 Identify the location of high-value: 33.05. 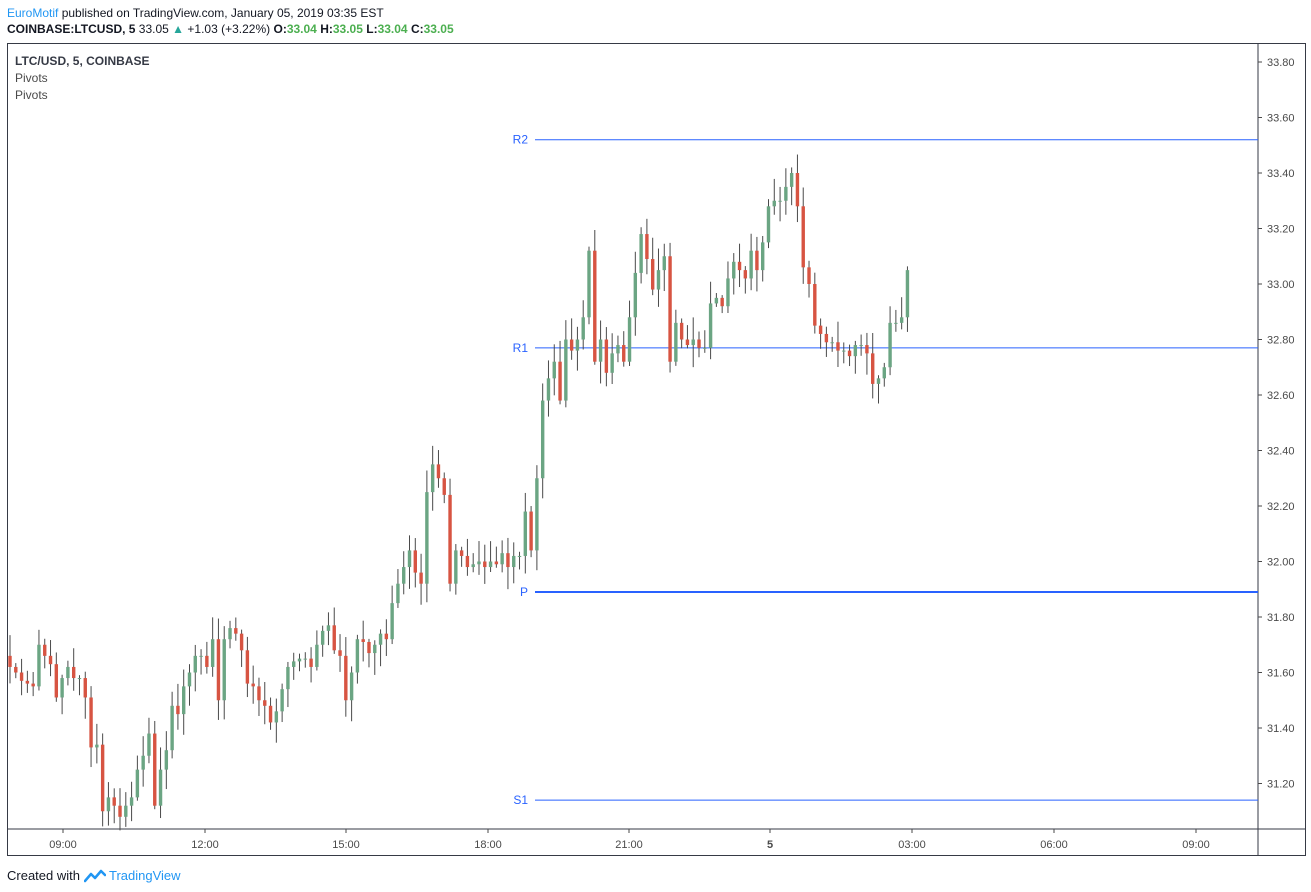
(347, 29).